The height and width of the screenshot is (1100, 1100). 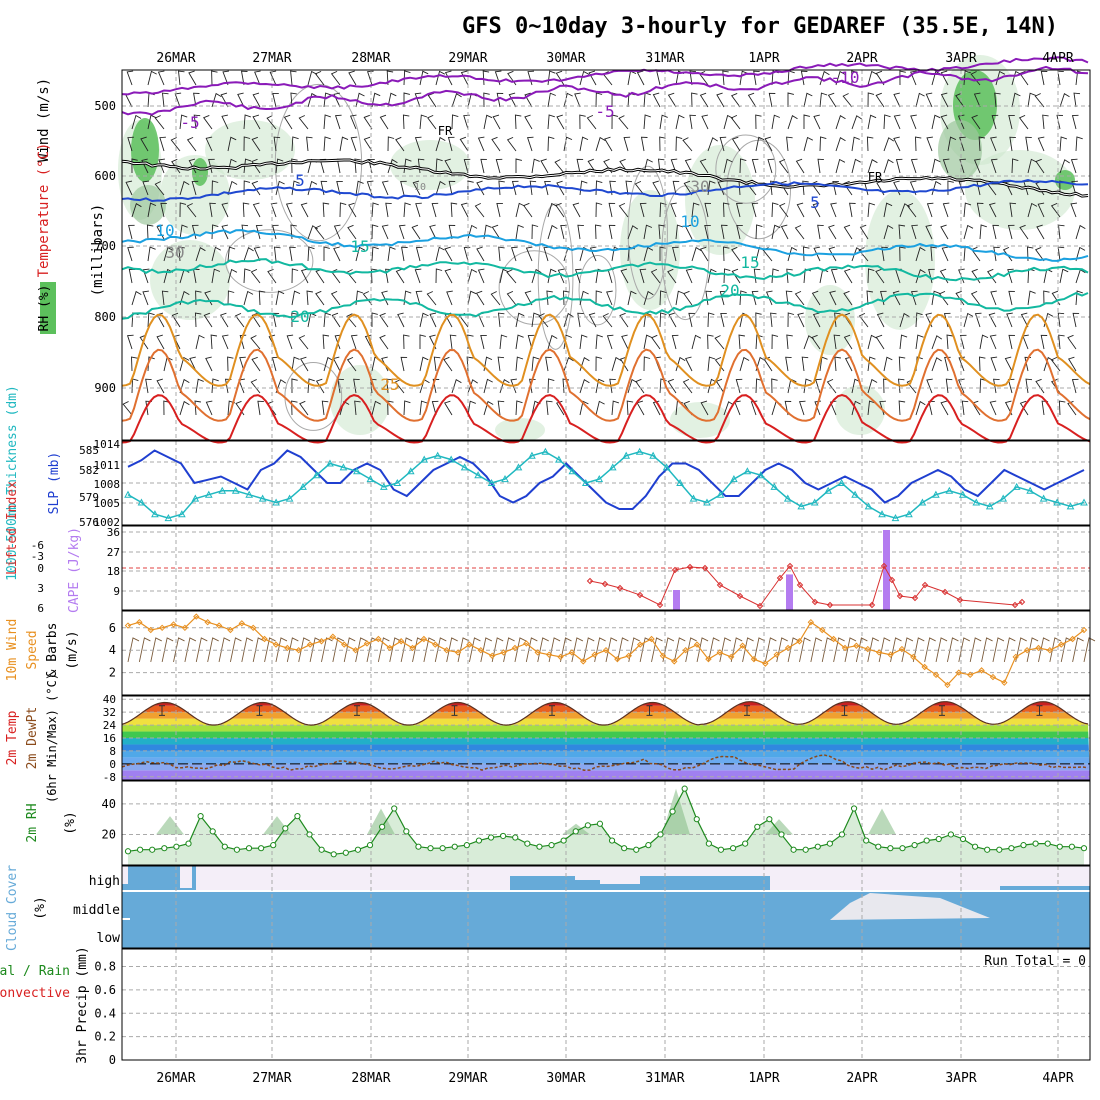 What do you see at coordinates (1057, 58) in the screenshot?
I see `date-label-top: 4APR` at bounding box center [1057, 58].